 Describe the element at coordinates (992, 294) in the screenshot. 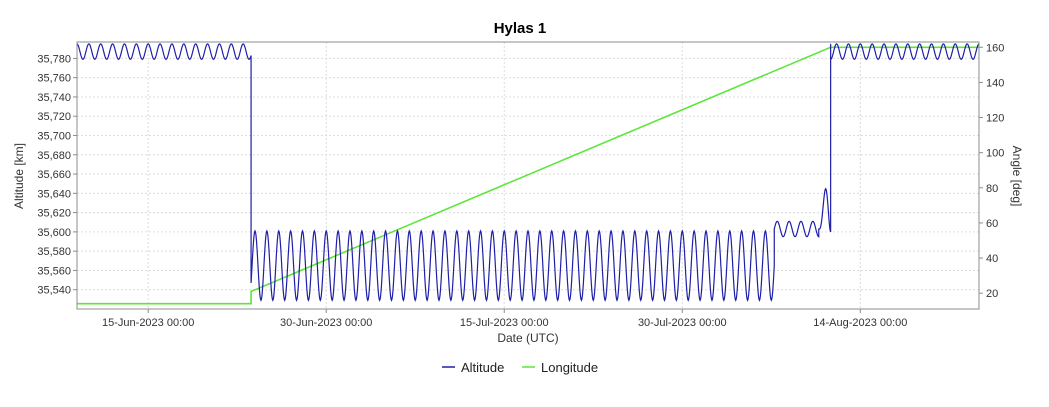

I see `y-right-tick-label: 20` at that location.